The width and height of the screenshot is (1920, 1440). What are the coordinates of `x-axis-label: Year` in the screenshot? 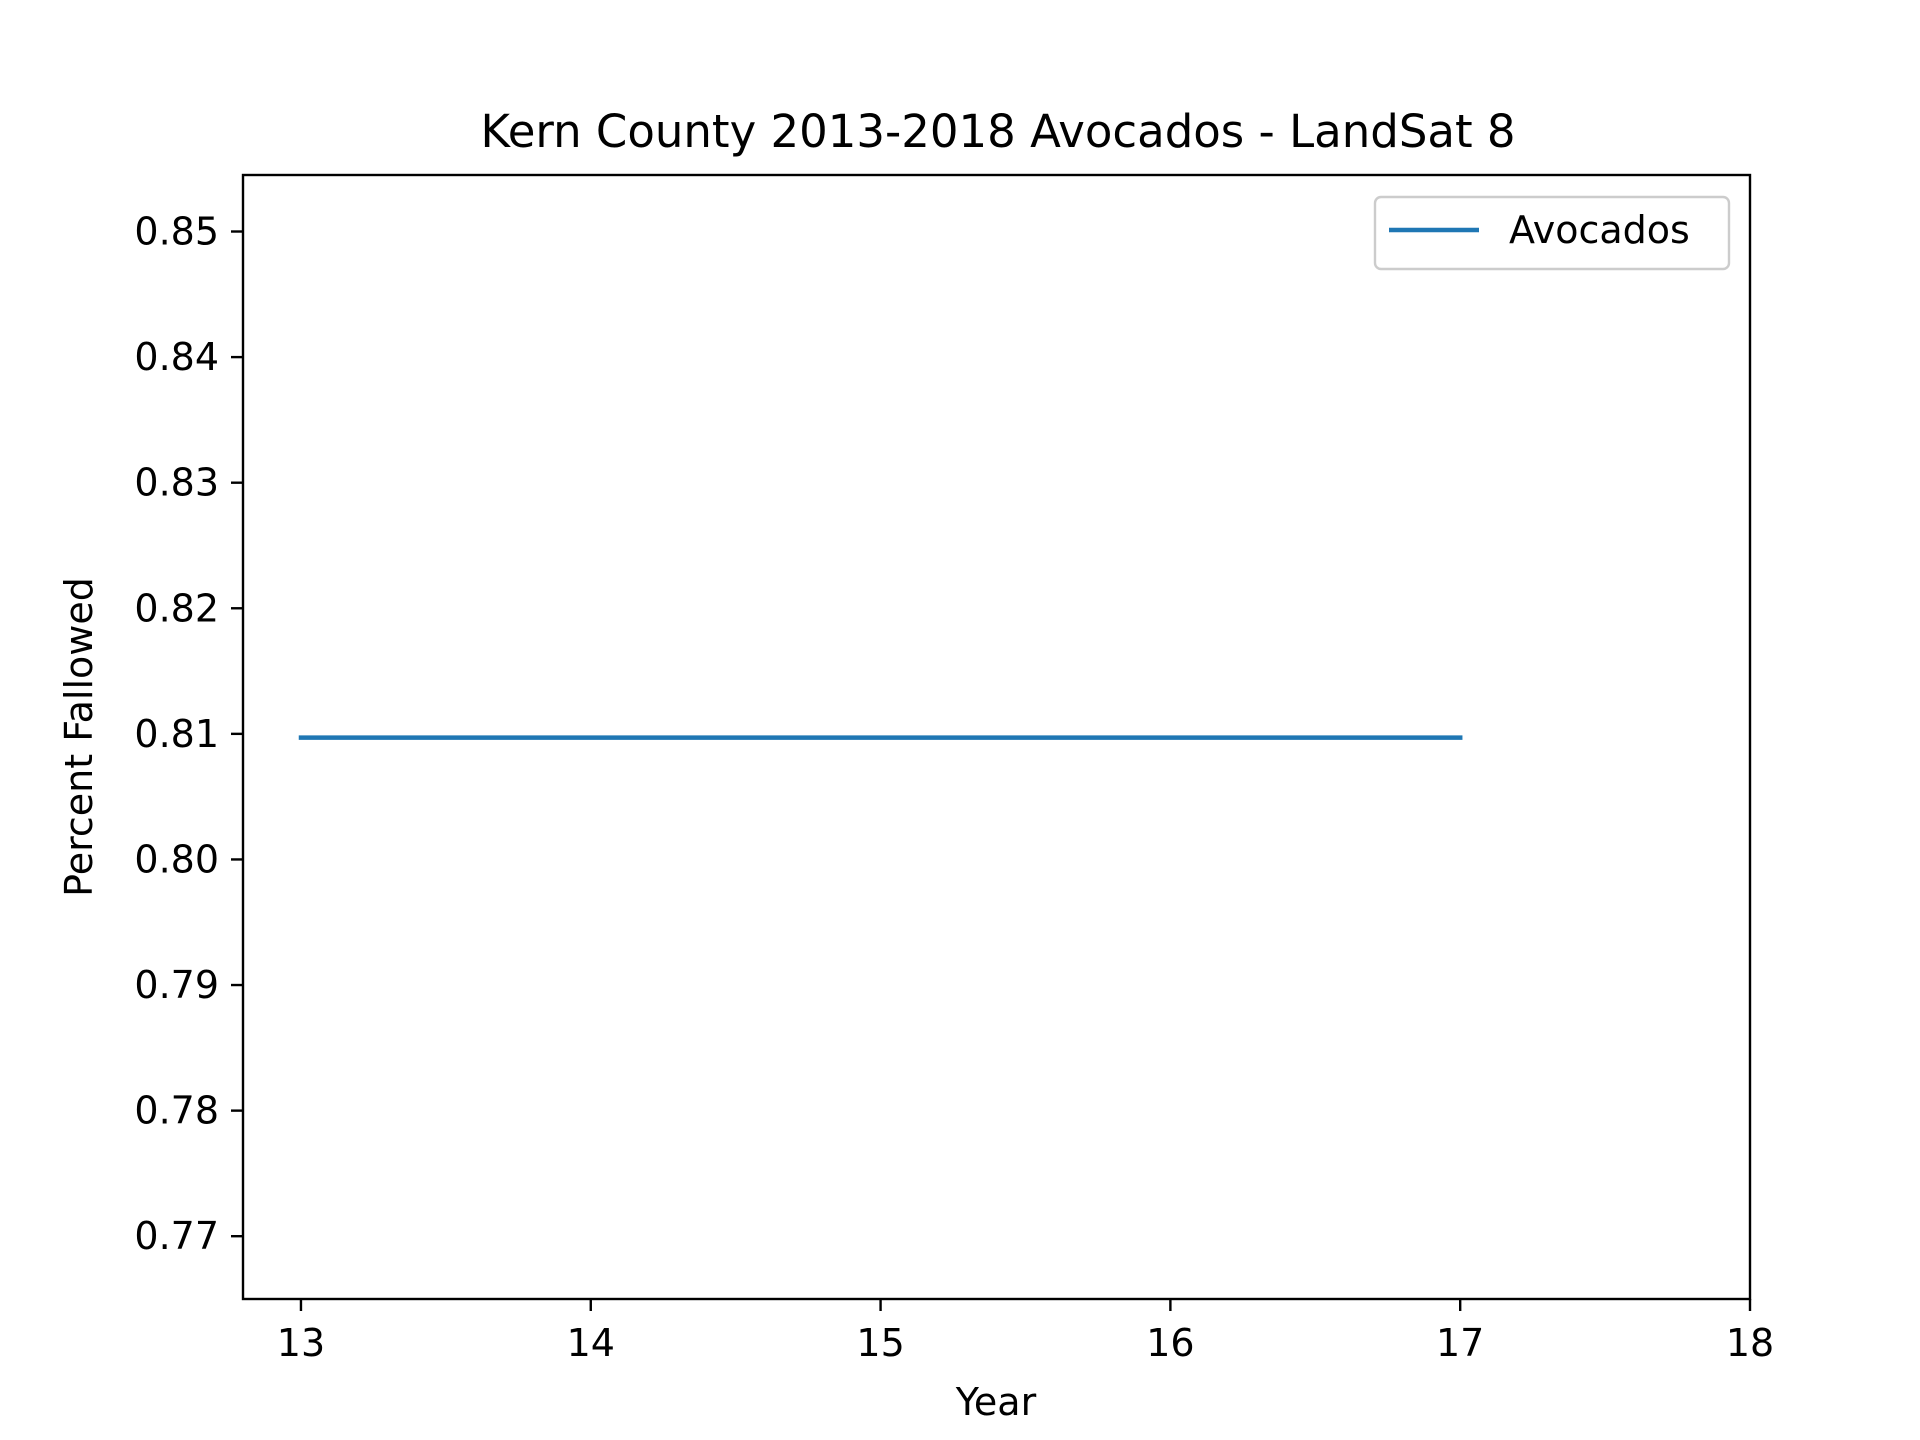 It's located at (996, 1402).